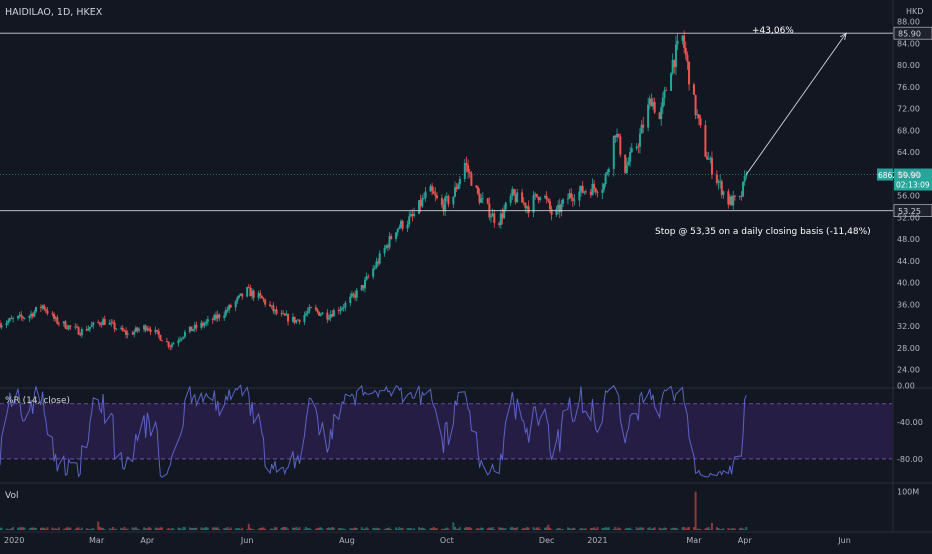 This screenshot has width=932, height=554. I want to click on chart-title: HAIDILAO, 1D, HKEX, so click(54, 12).